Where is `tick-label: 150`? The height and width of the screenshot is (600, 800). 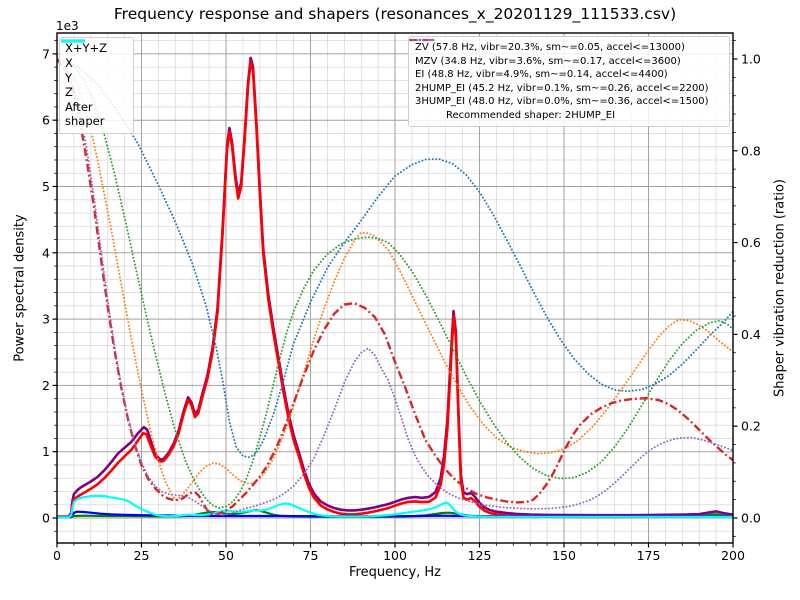 tick-label: 150 is located at coordinates (564, 555).